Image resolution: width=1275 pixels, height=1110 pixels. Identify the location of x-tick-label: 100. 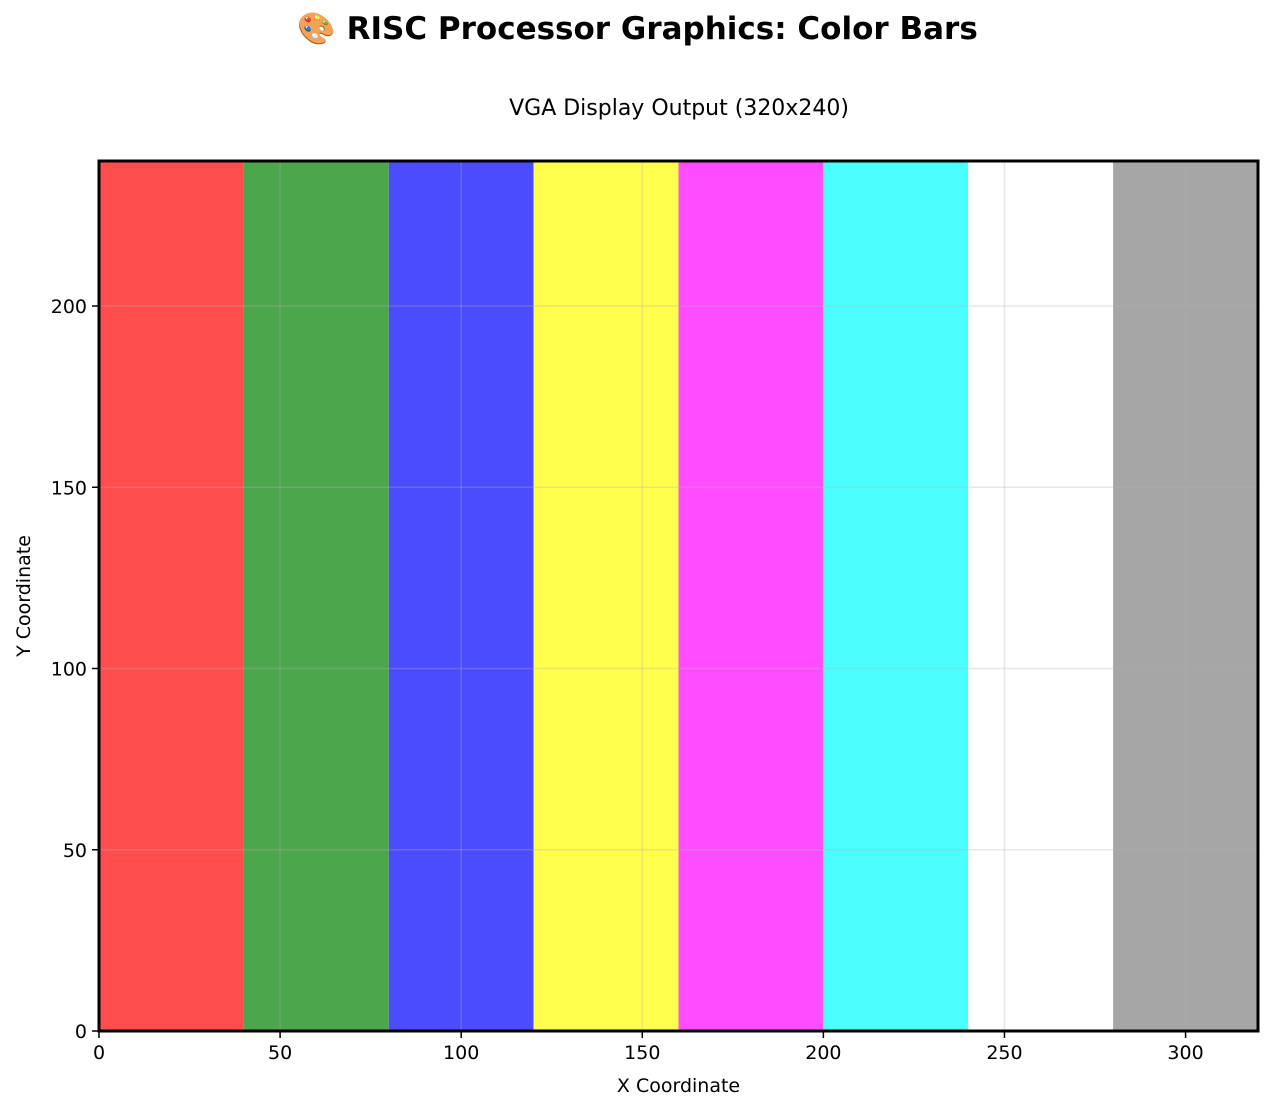
(461, 1053).